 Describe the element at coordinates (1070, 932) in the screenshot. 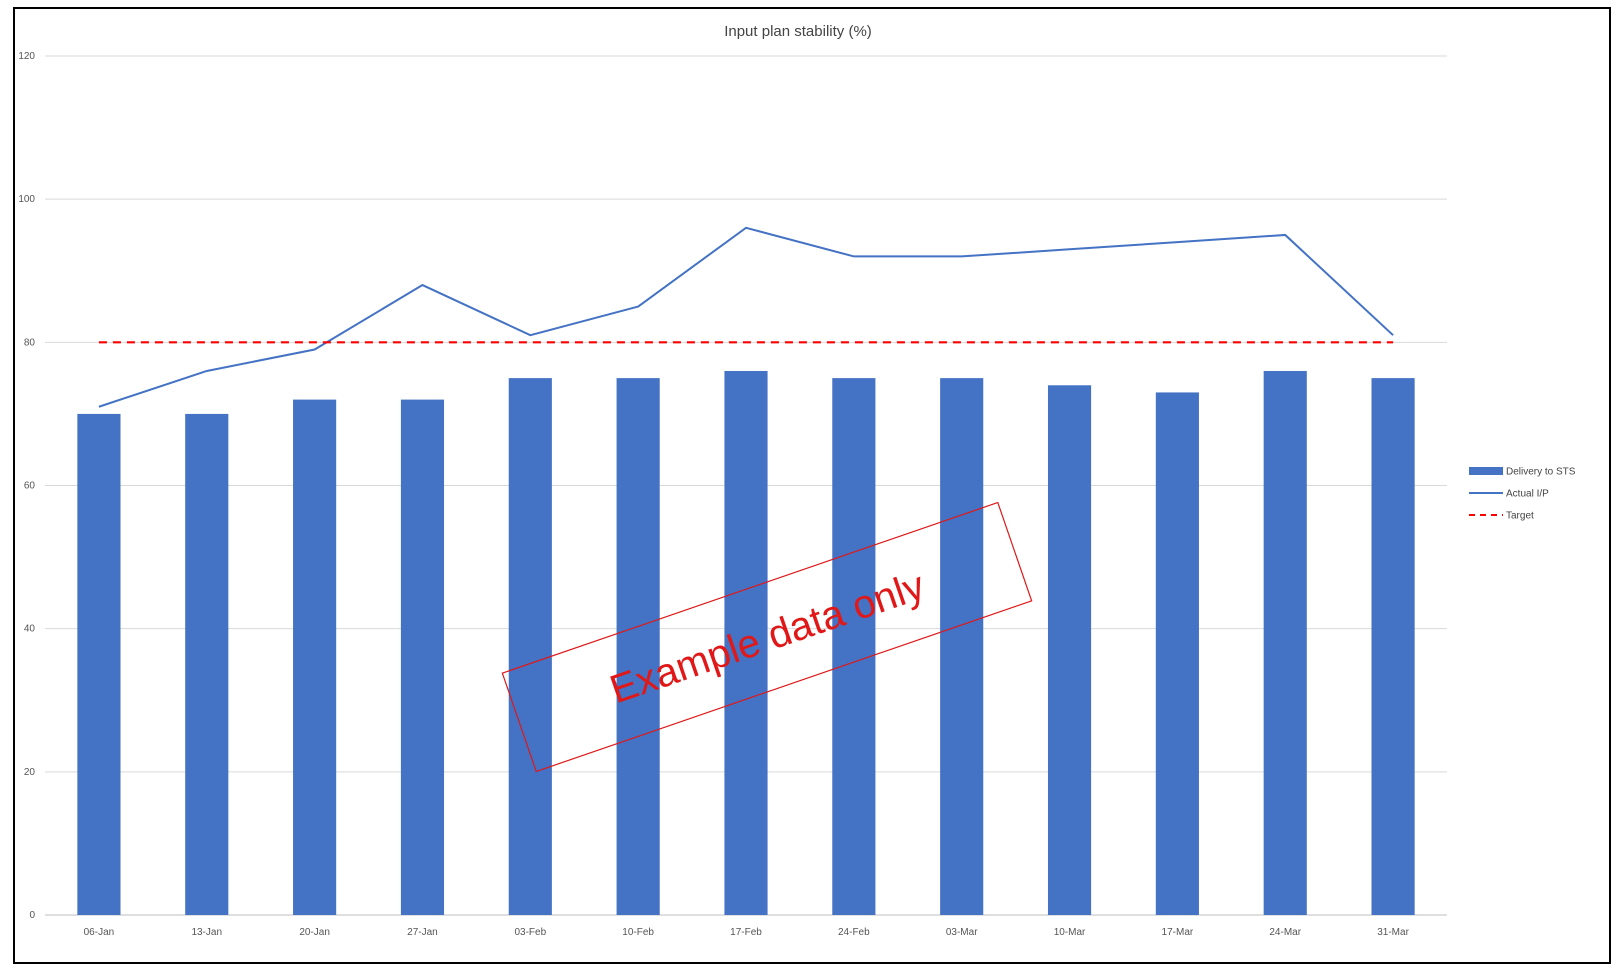

I see `x-tick-label: 10-Mar` at that location.